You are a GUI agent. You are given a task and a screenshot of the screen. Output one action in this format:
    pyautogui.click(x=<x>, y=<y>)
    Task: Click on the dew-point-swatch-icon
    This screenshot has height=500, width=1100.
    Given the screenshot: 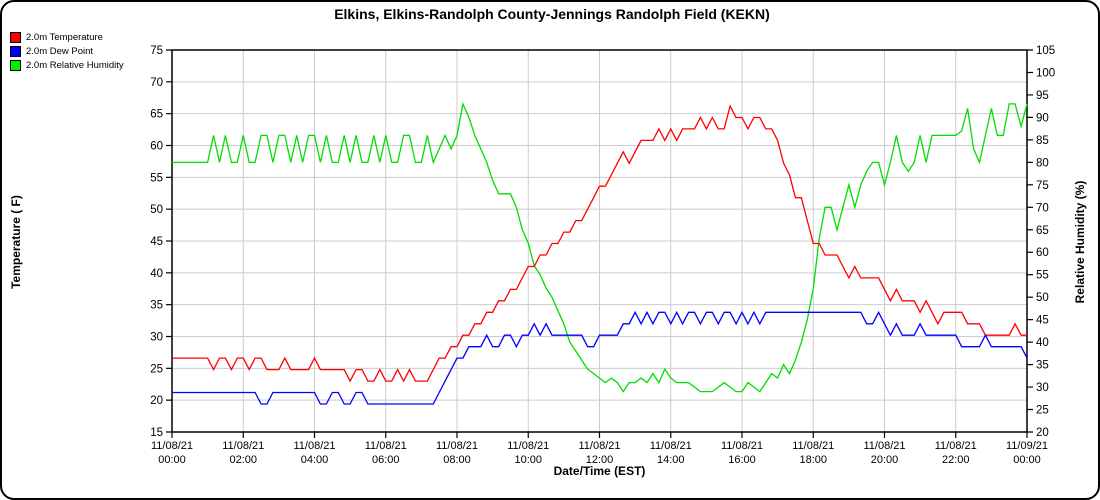 What is the action you would take?
    pyautogui.click(x=15, y=51)
    